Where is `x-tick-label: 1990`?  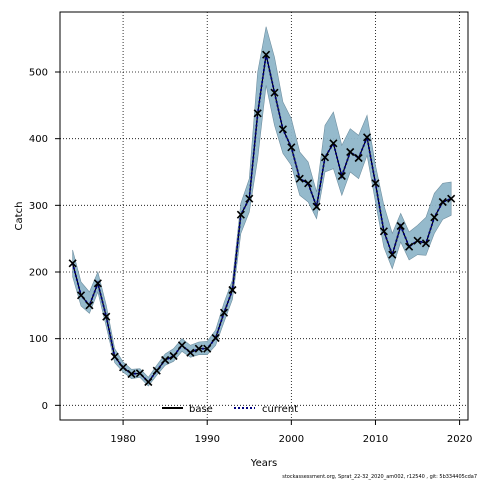 x-tick-label: 1990 is located at coordinates (206, 439).